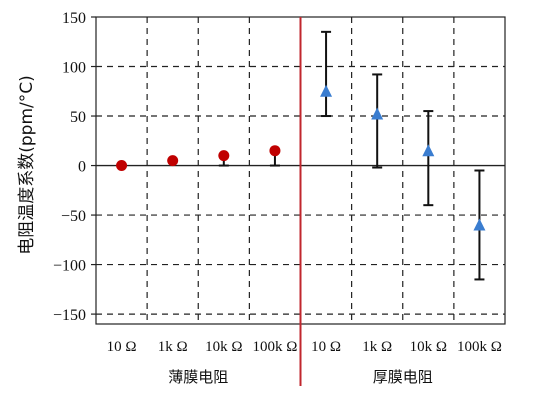 The height and width of the screenshot is (406, 554). I want to click on y-tick-labels: 150 100 50 0 −50 −100 −150, so click(74, 167).